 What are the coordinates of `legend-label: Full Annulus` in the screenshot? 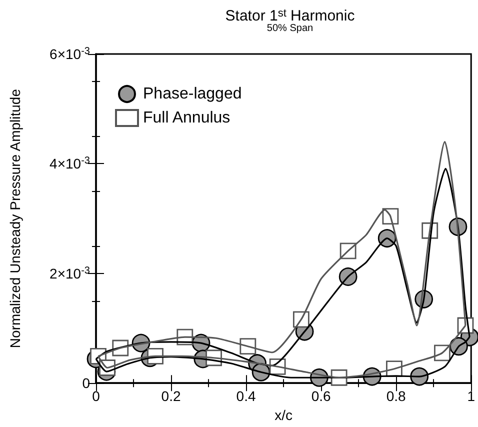 It's located at (186, 118).